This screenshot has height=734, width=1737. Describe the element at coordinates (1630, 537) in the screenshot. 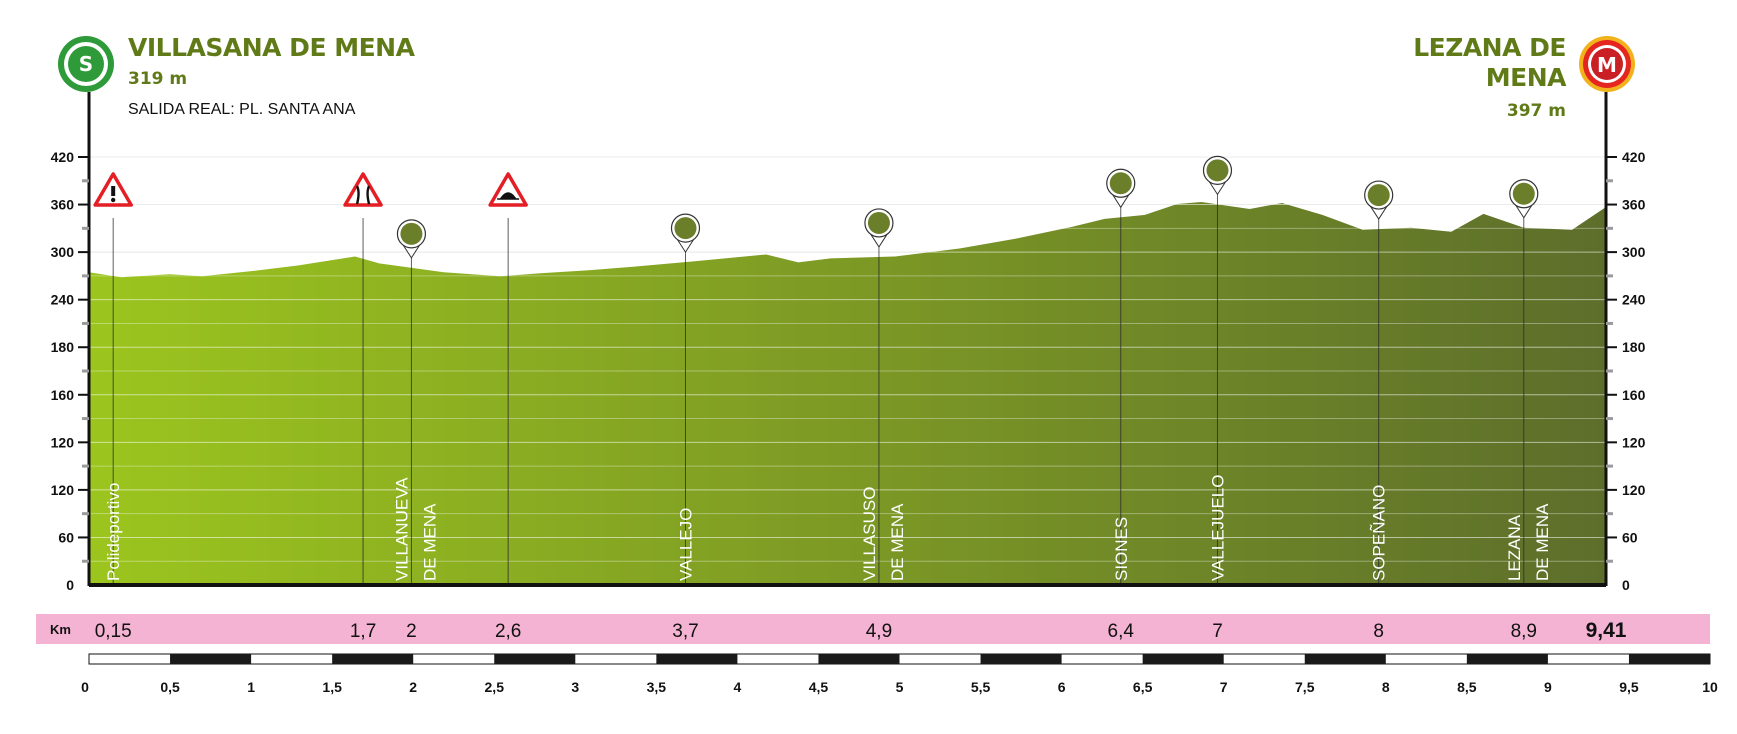

I see `y-tick-label-right: 60` at that location.